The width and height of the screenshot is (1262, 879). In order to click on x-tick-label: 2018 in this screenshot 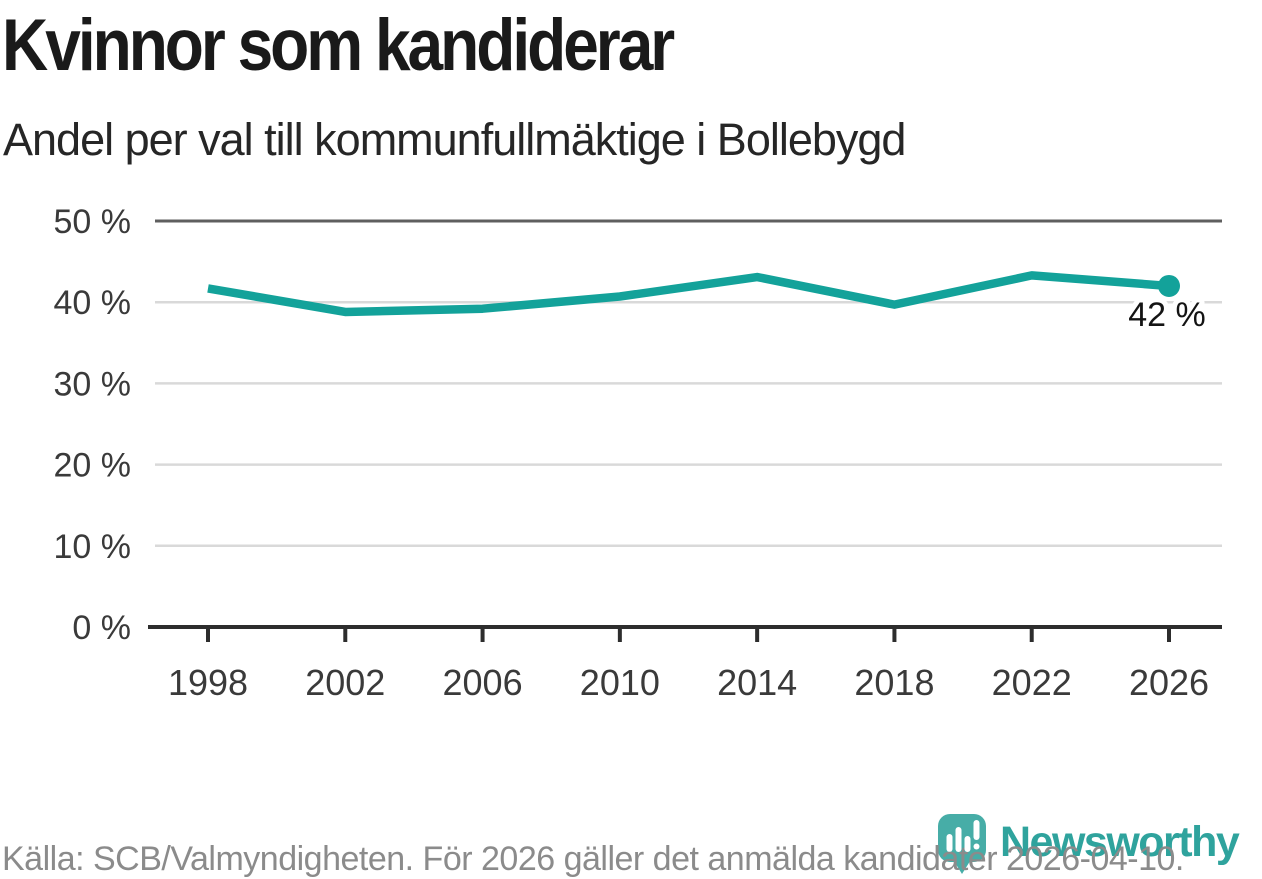, I will do `click(894, 682)`.